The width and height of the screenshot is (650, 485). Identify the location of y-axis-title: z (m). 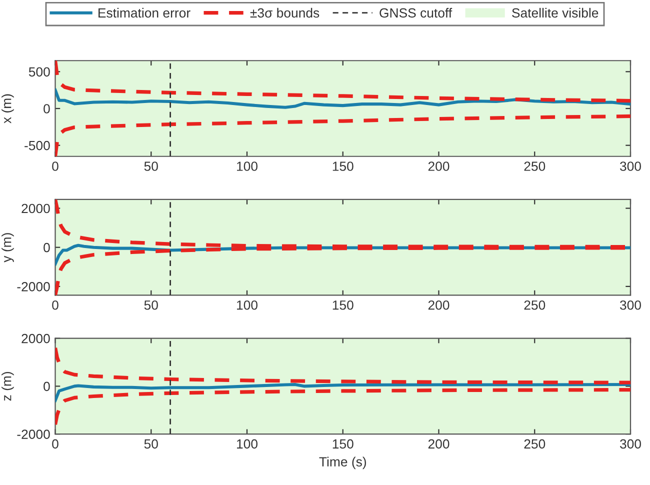
(8, 386).